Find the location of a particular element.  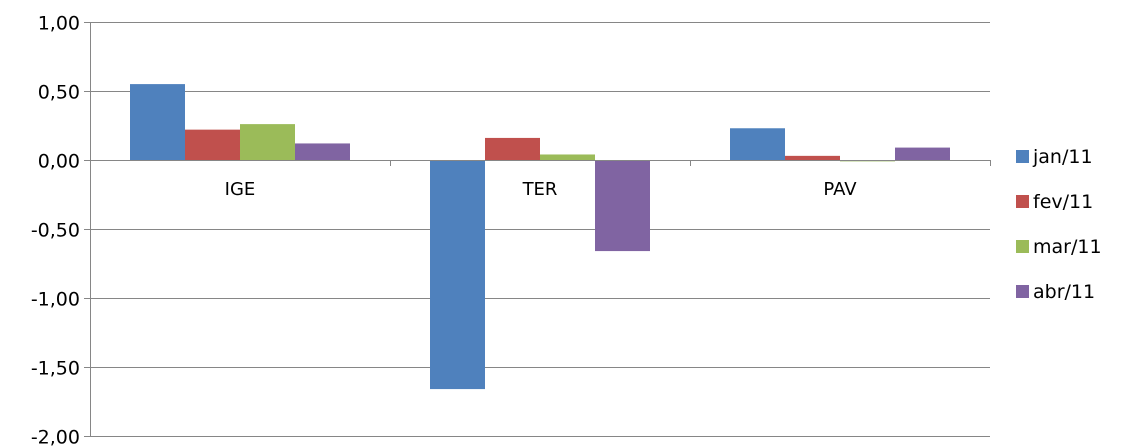

y-tick-label: -1,50 is located at coordinates (55, 369).